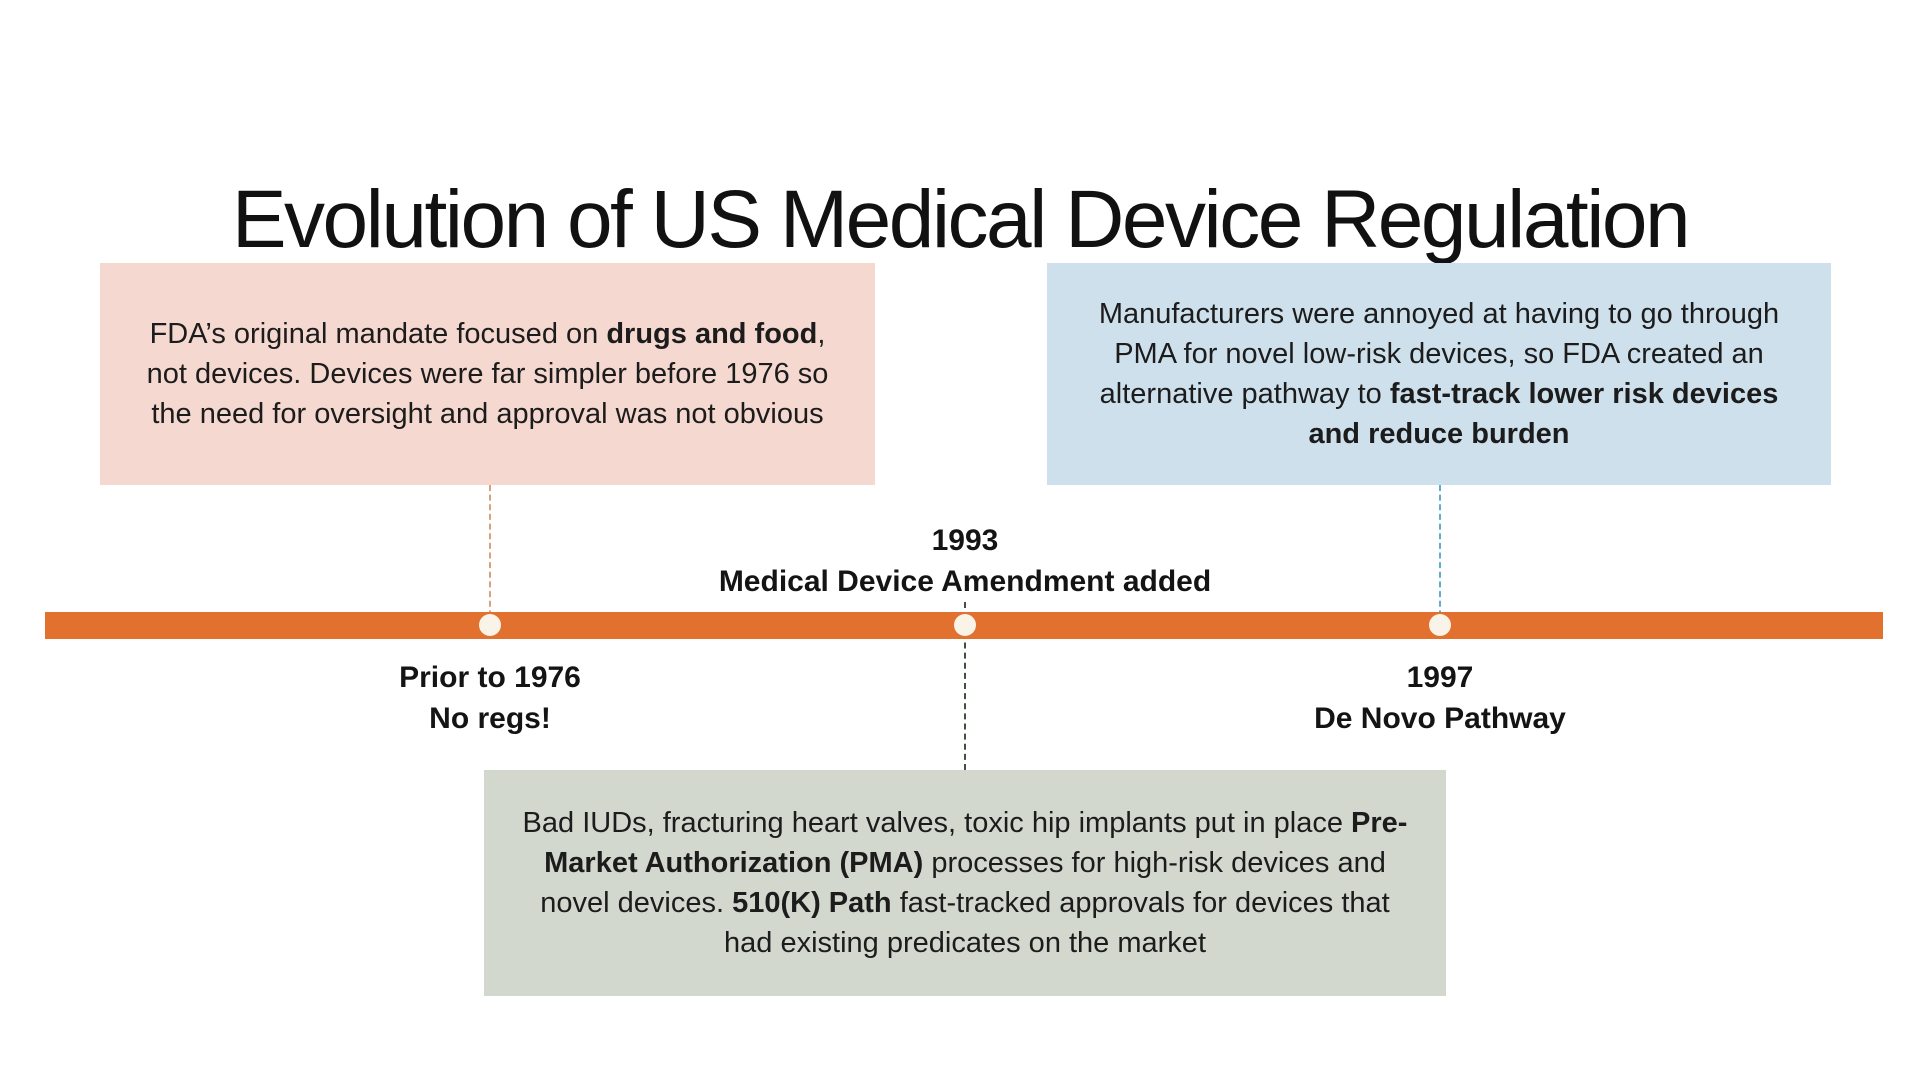  Describe the element at coordinates (965, 581) in the screenshot. I see `event-caption-1993: Medical Device Amendment added` at that location.